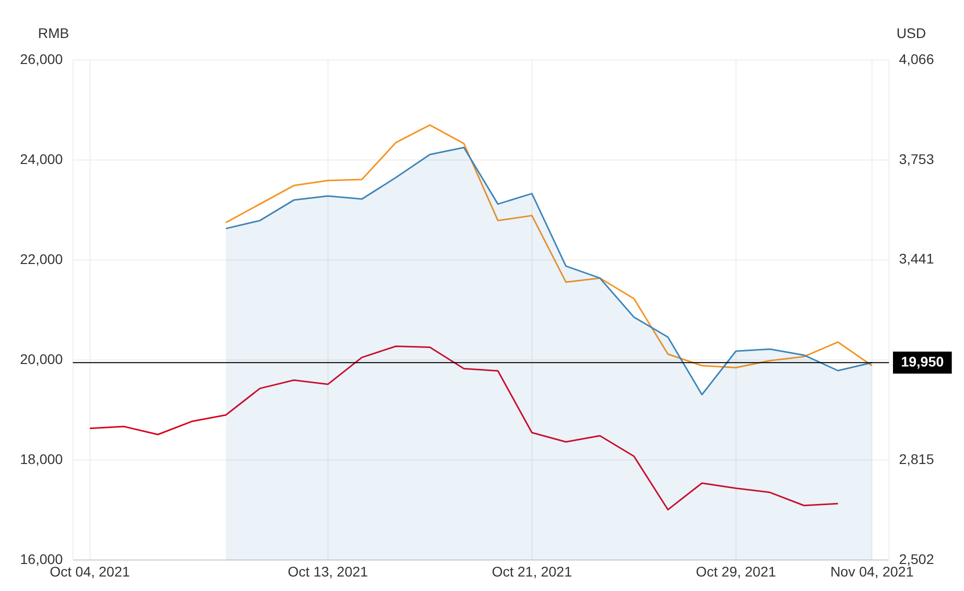  I want to click on ref-line-label: 19,950, so click(922, 361).